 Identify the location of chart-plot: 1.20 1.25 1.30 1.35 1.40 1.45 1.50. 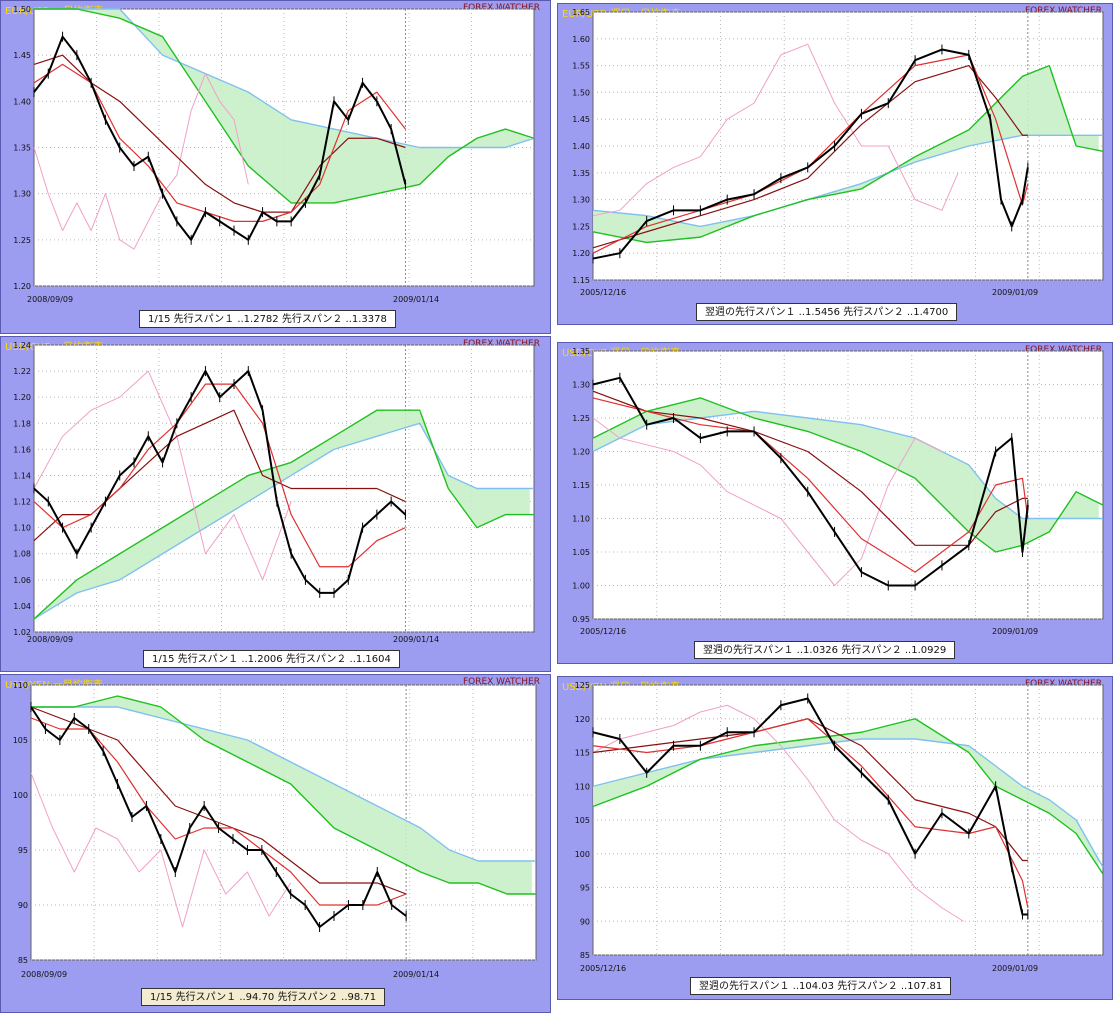
(274, 148).